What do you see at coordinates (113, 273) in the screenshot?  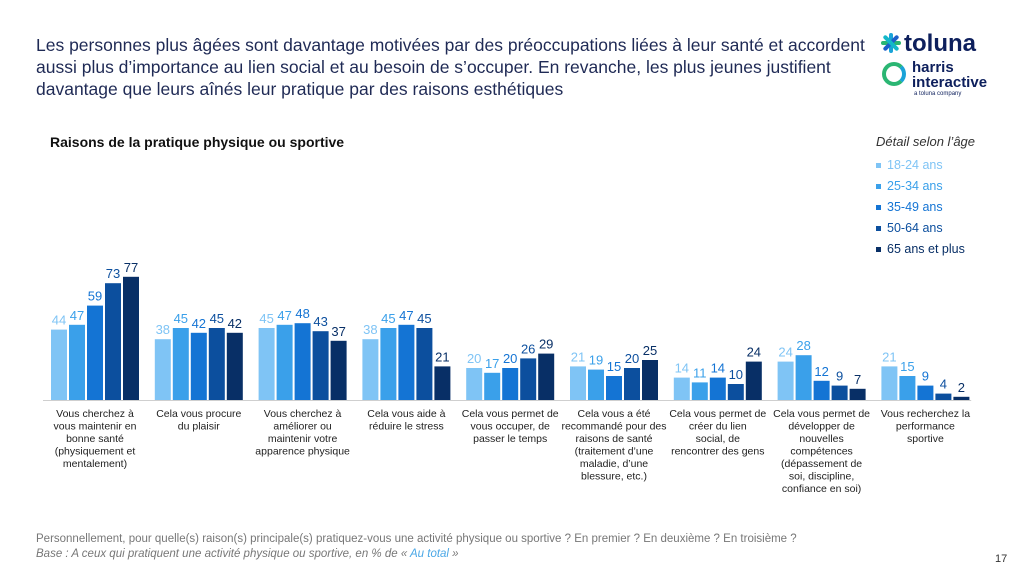 I see `data-label: 73` at bounding box center [113, 273].